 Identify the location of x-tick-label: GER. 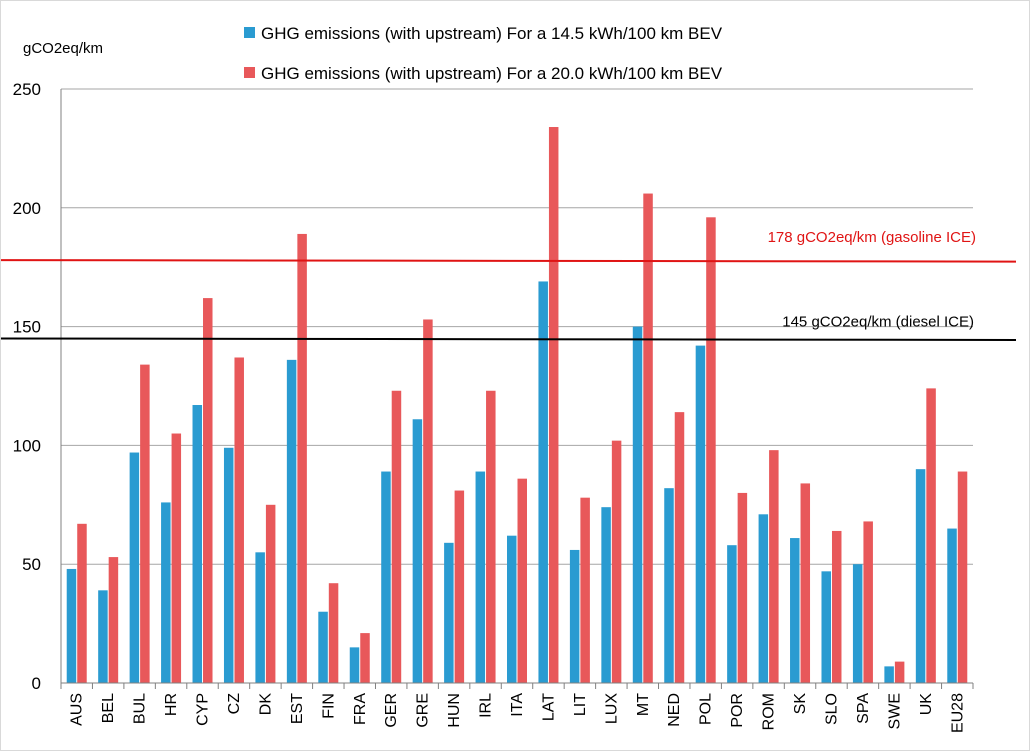
(391, 710).